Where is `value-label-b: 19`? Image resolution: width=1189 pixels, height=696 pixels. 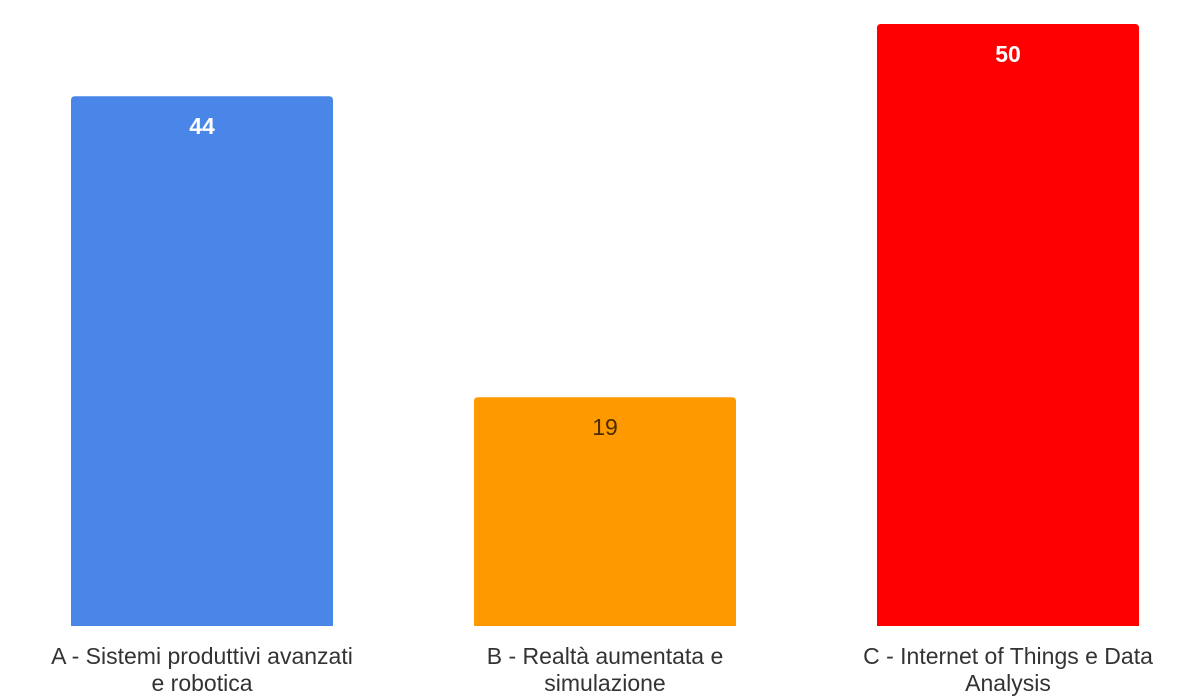
value-label-b: 19 is located at coordinates (605, 427).